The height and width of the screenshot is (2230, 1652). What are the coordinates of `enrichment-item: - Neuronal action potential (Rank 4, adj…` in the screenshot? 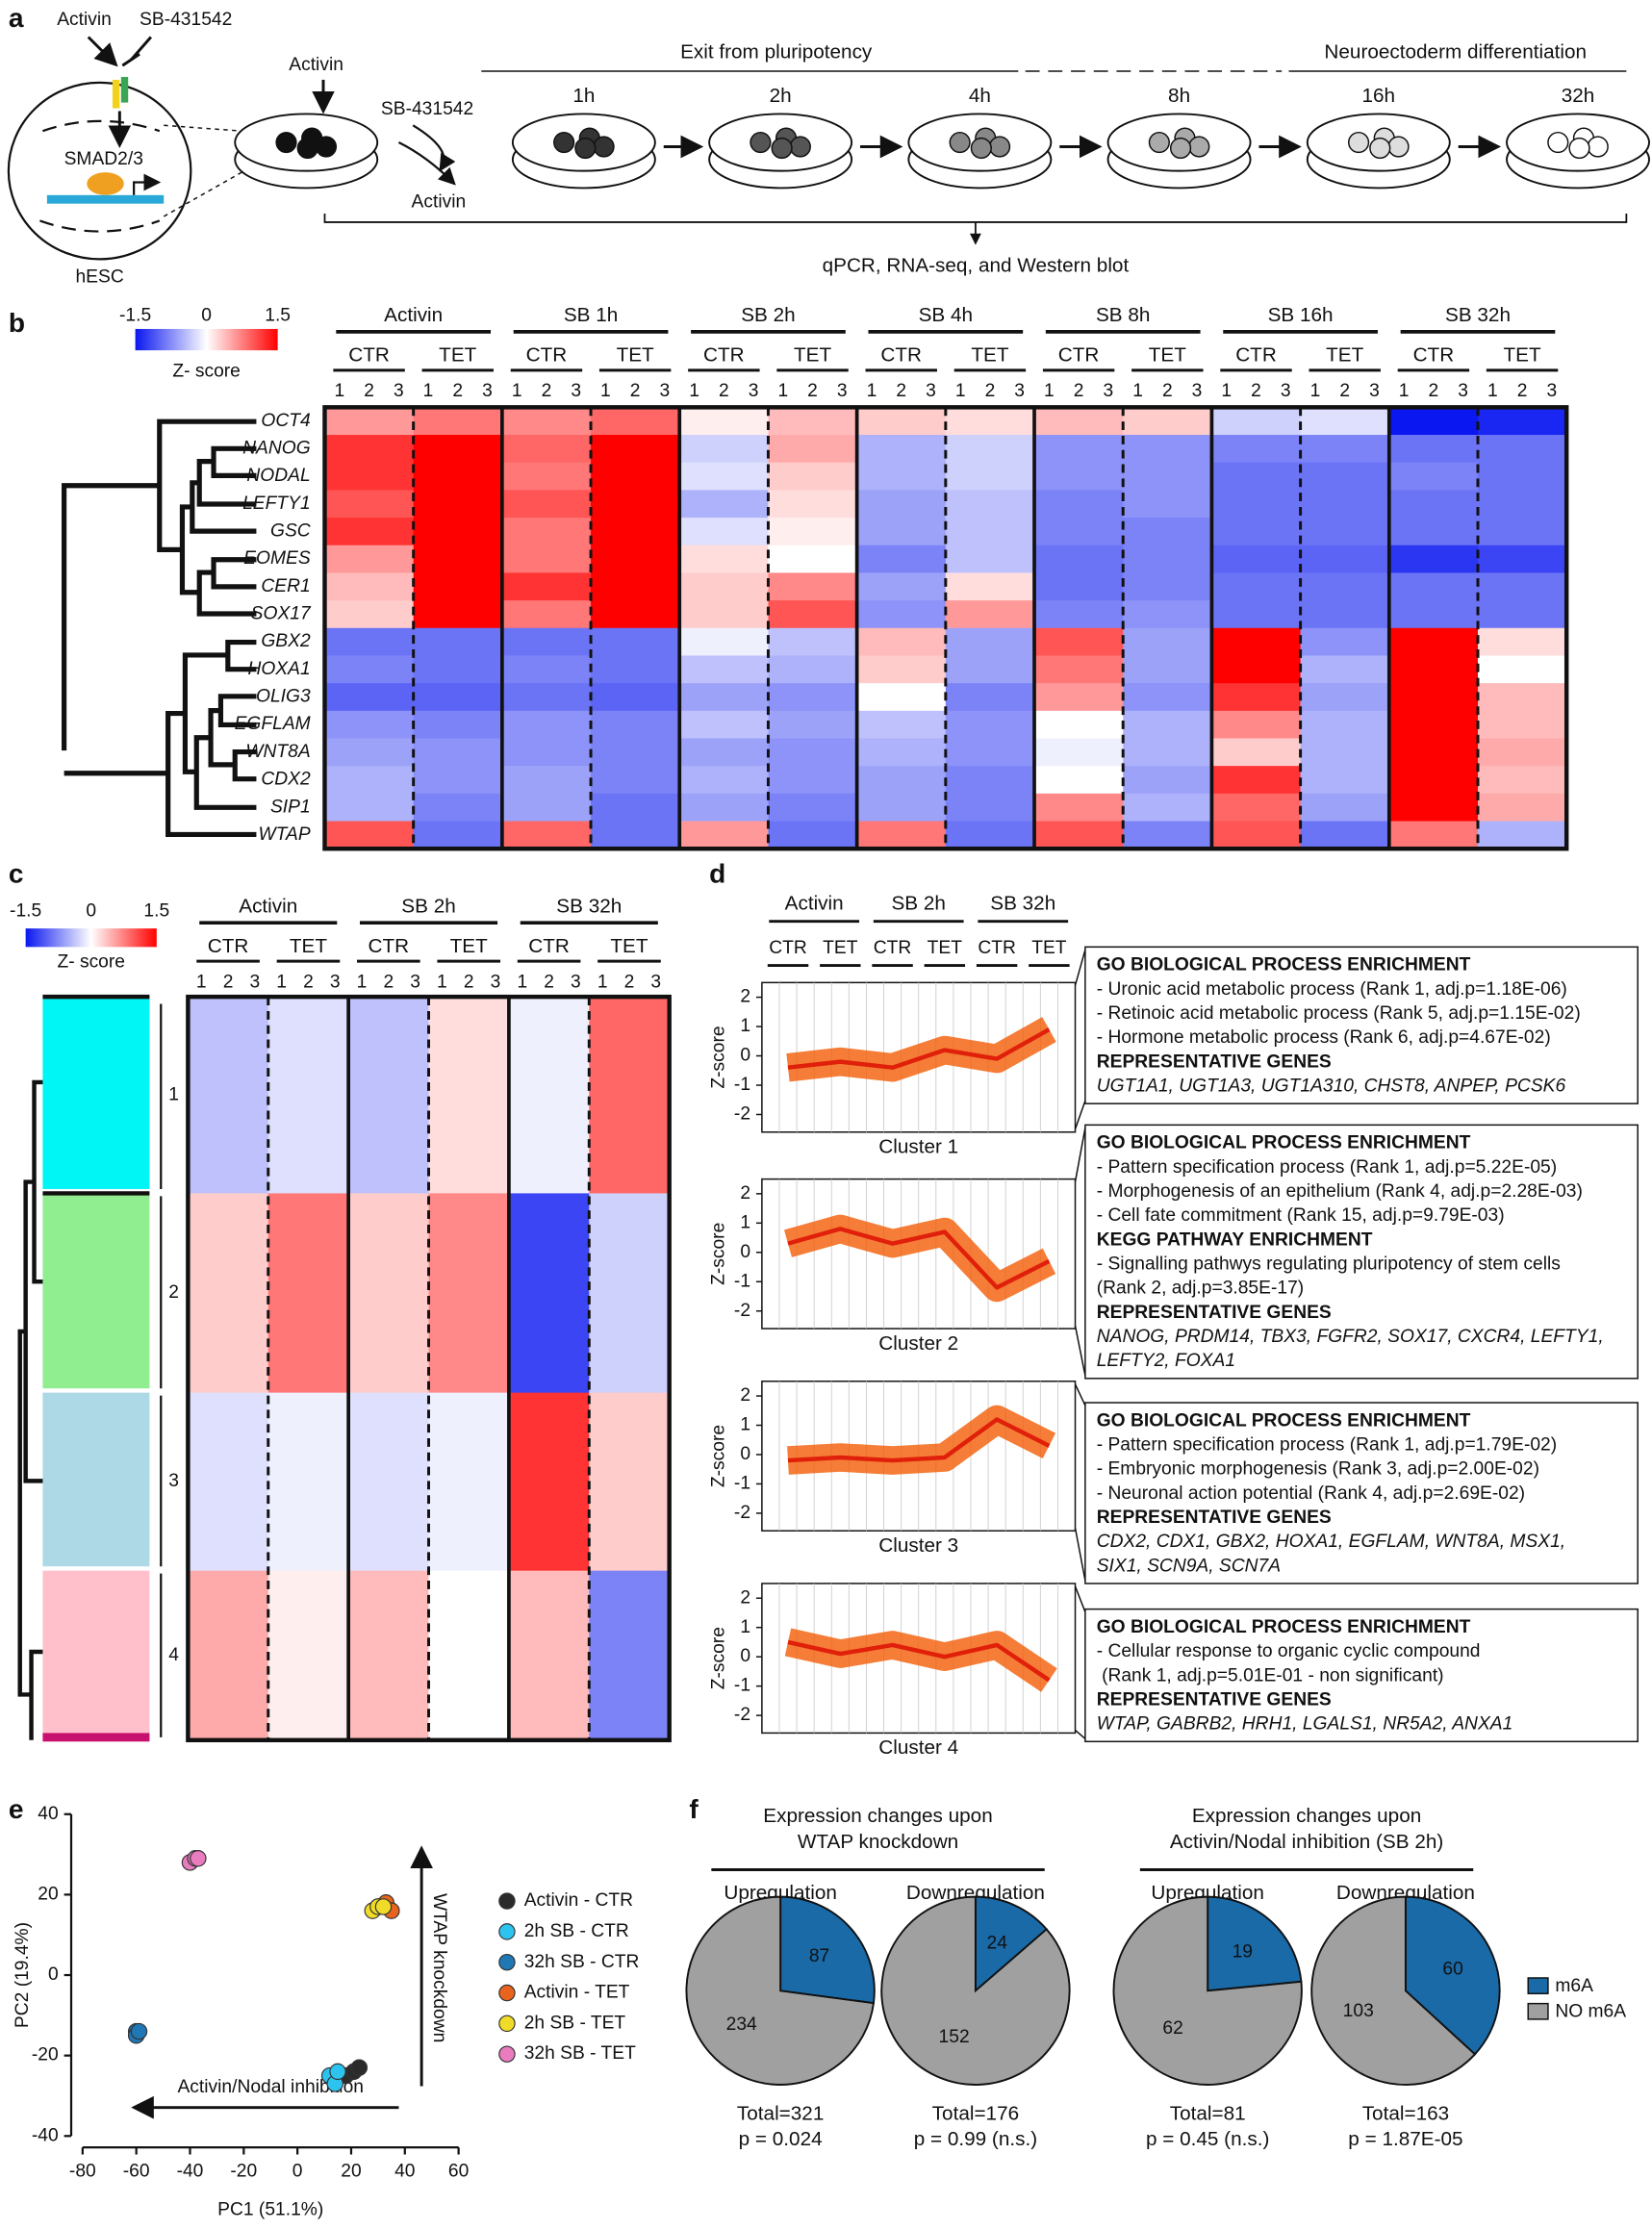 It's located at (1311, 1493).